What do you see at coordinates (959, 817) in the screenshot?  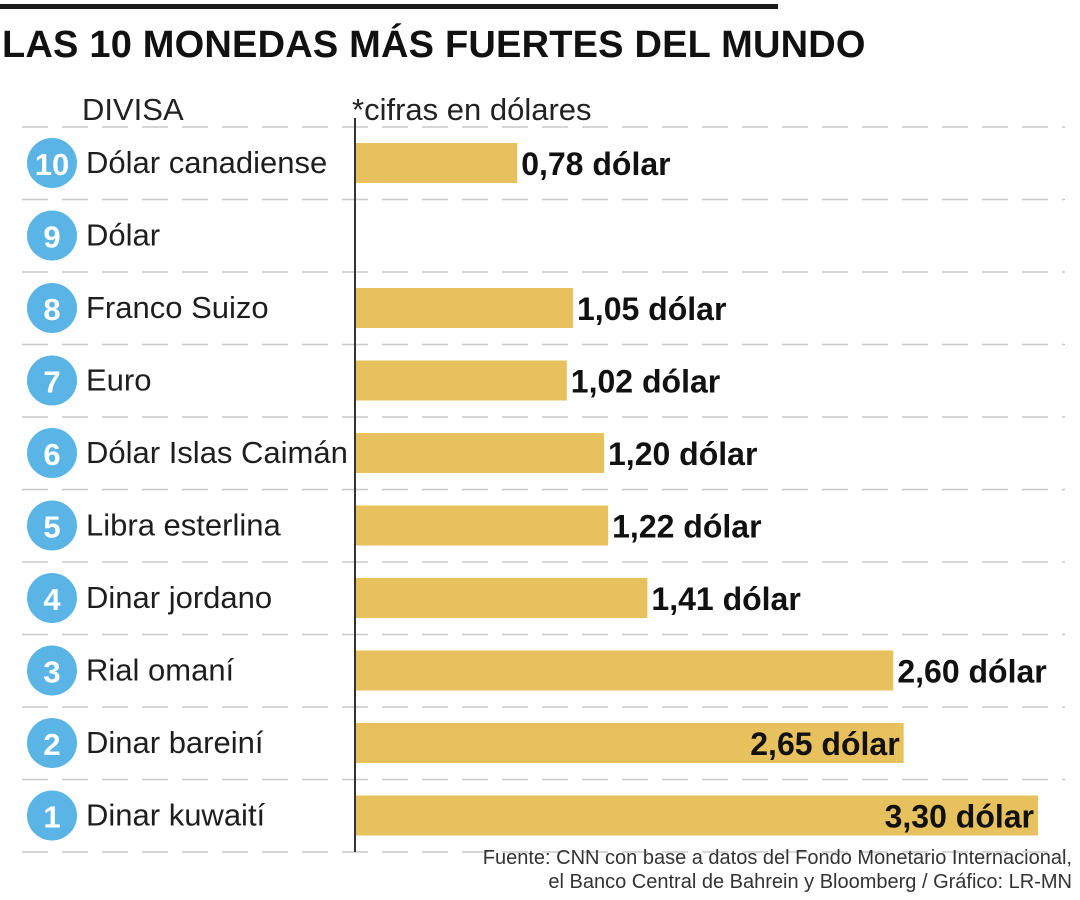 I see `value-label: 3,30 dólar` at bounding box center [959, 817].